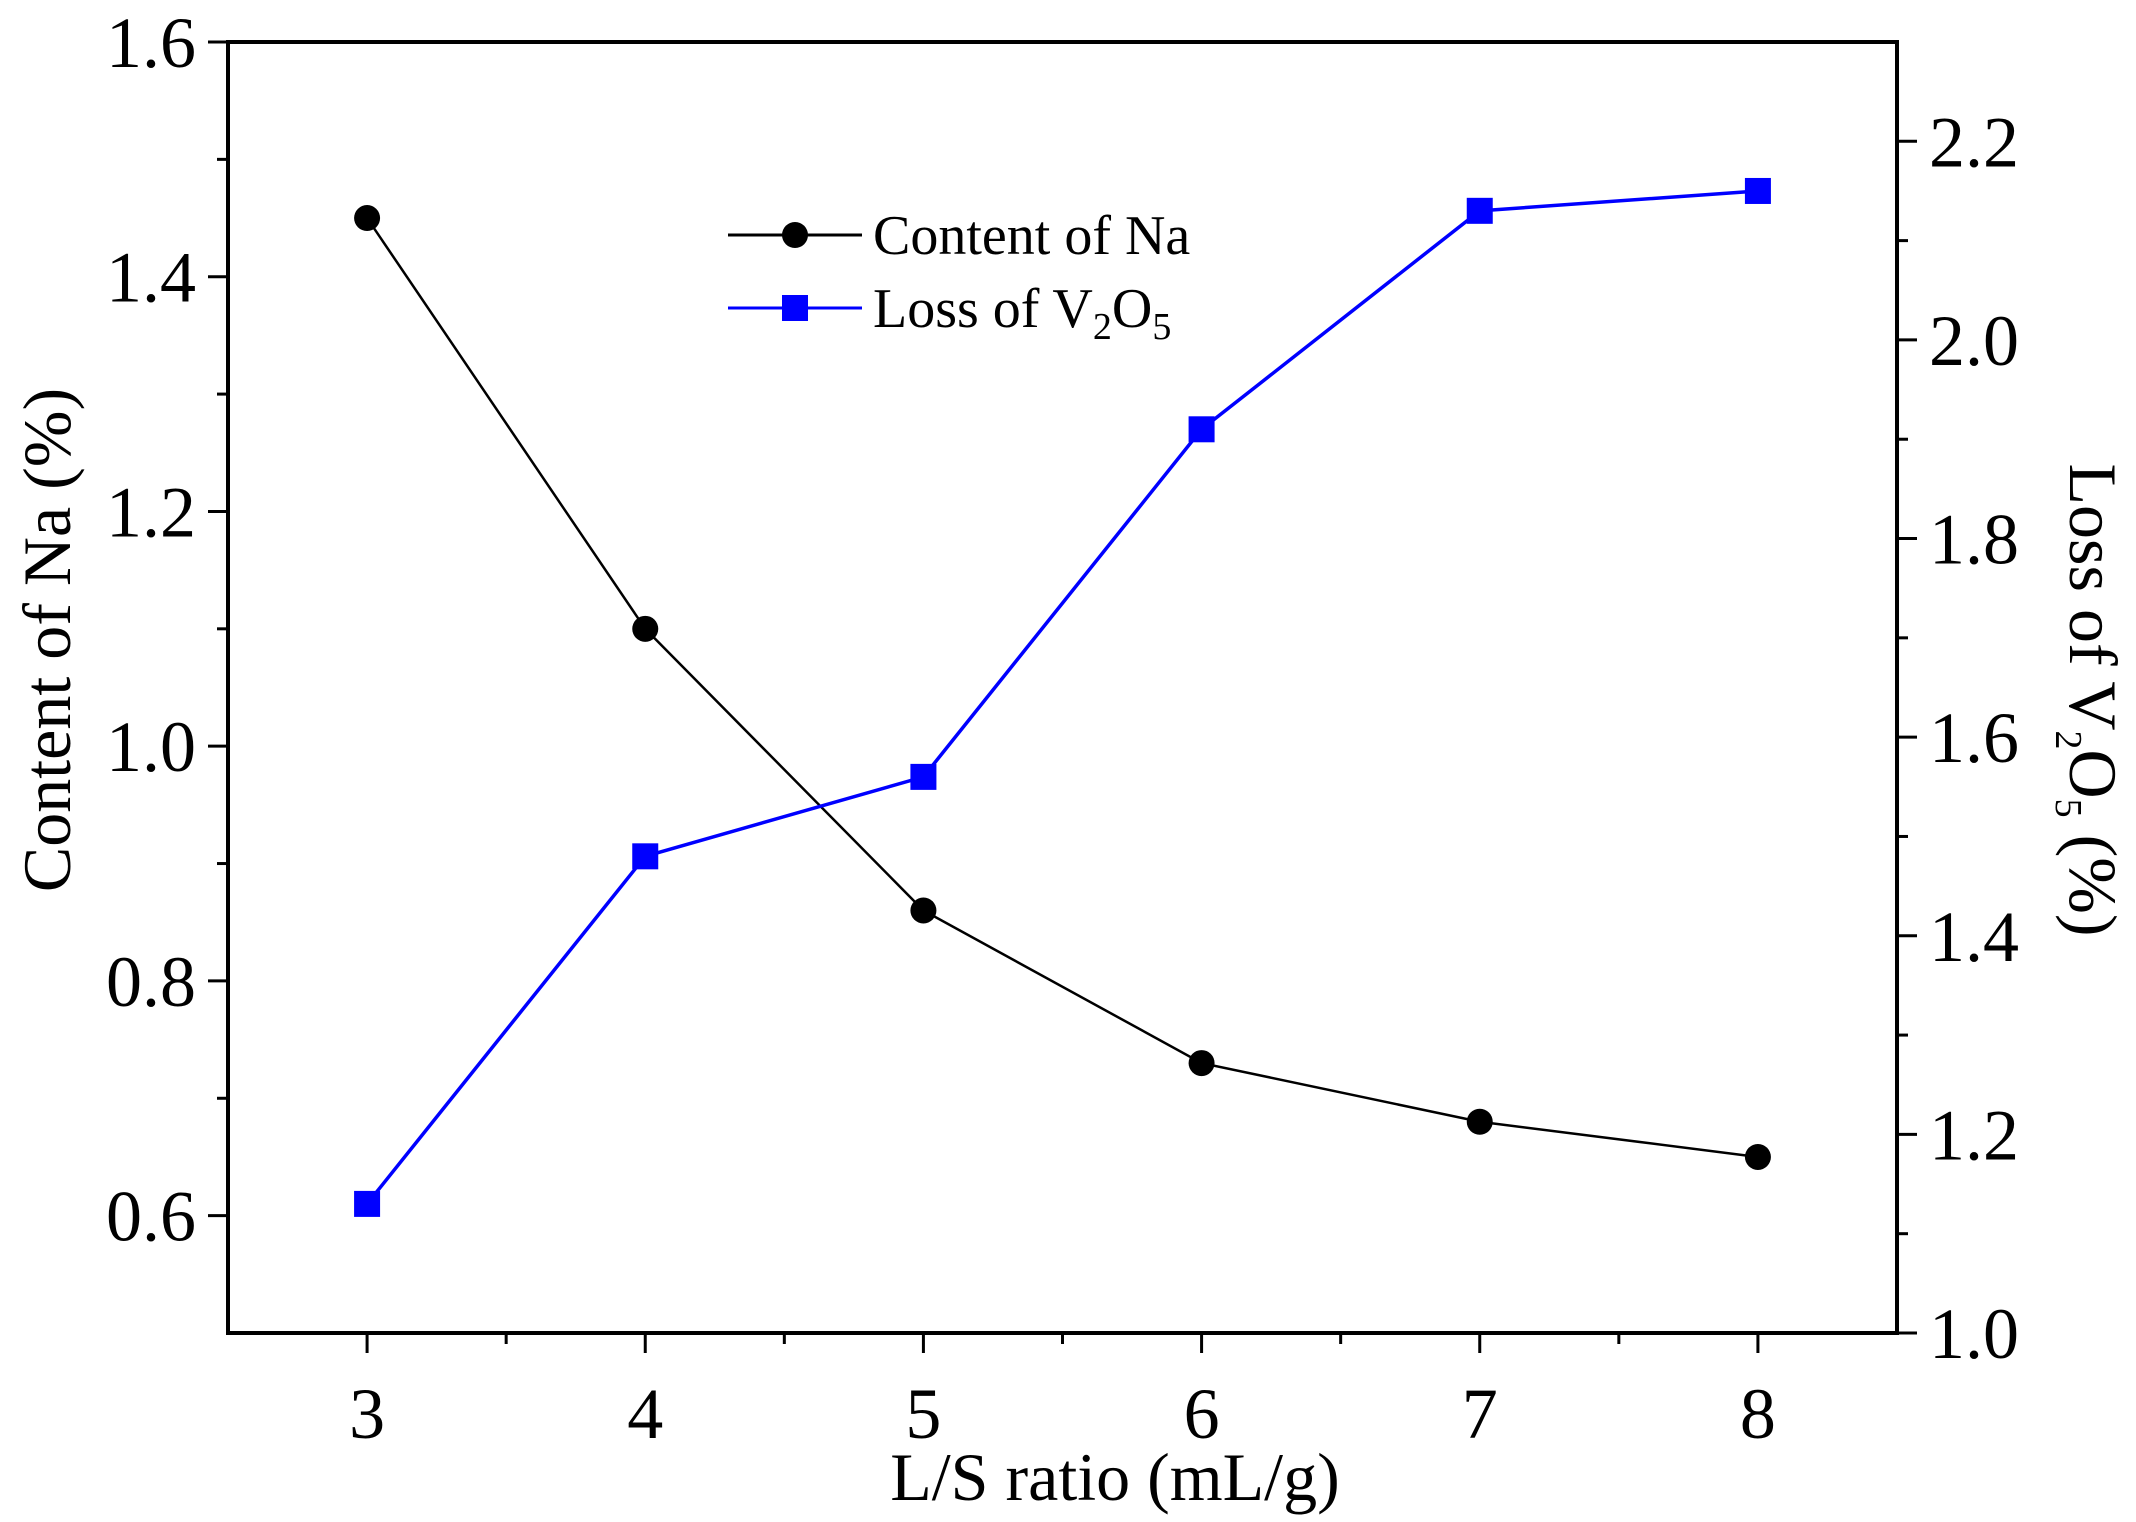  Describe the element at coordinates (1974, 738) in the screenshot. I see `y-right-tick-label-1.6: 1.6` at that location.